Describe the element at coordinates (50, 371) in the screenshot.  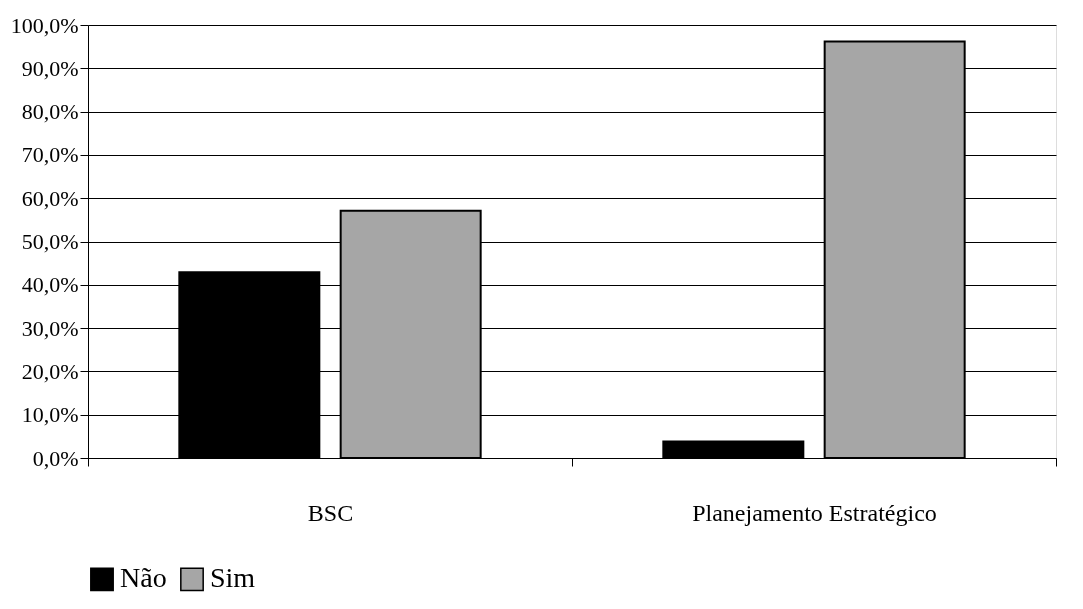
I see `y-tick-label: 20,0%` at that location.